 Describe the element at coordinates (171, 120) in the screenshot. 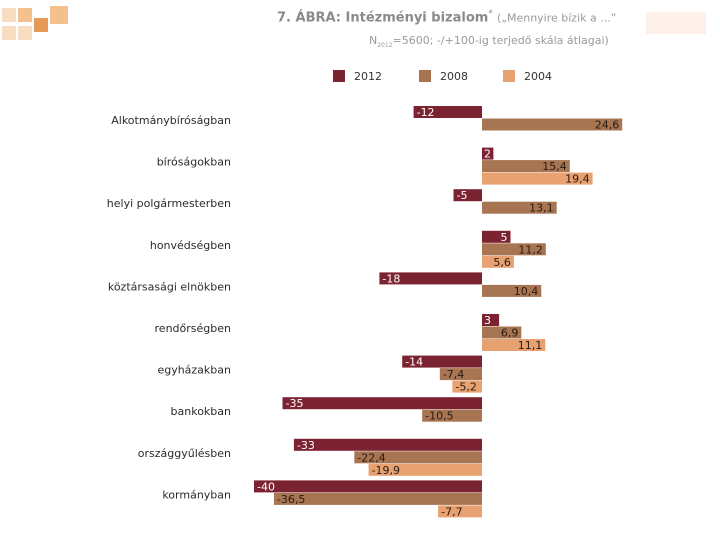

I see `category-label: Alkotmánybíróságban` at that location.